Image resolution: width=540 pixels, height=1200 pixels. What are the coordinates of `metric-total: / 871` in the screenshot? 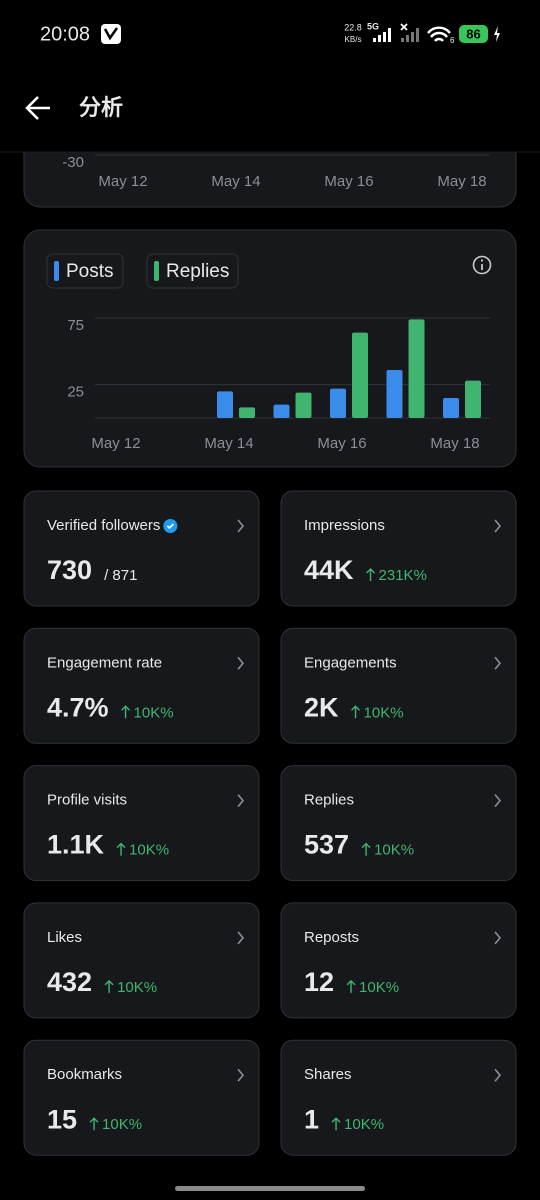 It's located at (120, 575).